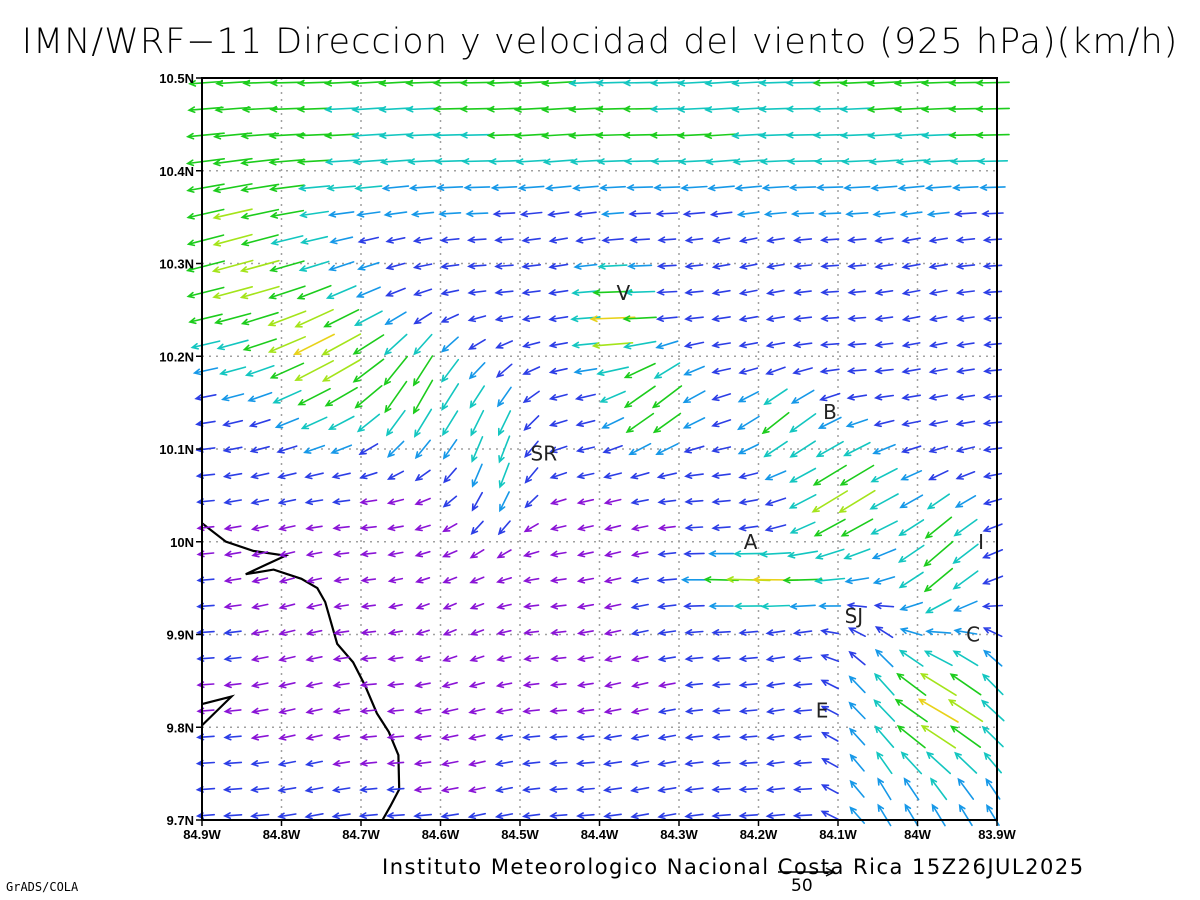 The height and width of the screenshot is (900, 1200). Describe the element at coordinates (282, 834) in the screenshot. I see `x-tick-label: 84.8W` at that location.